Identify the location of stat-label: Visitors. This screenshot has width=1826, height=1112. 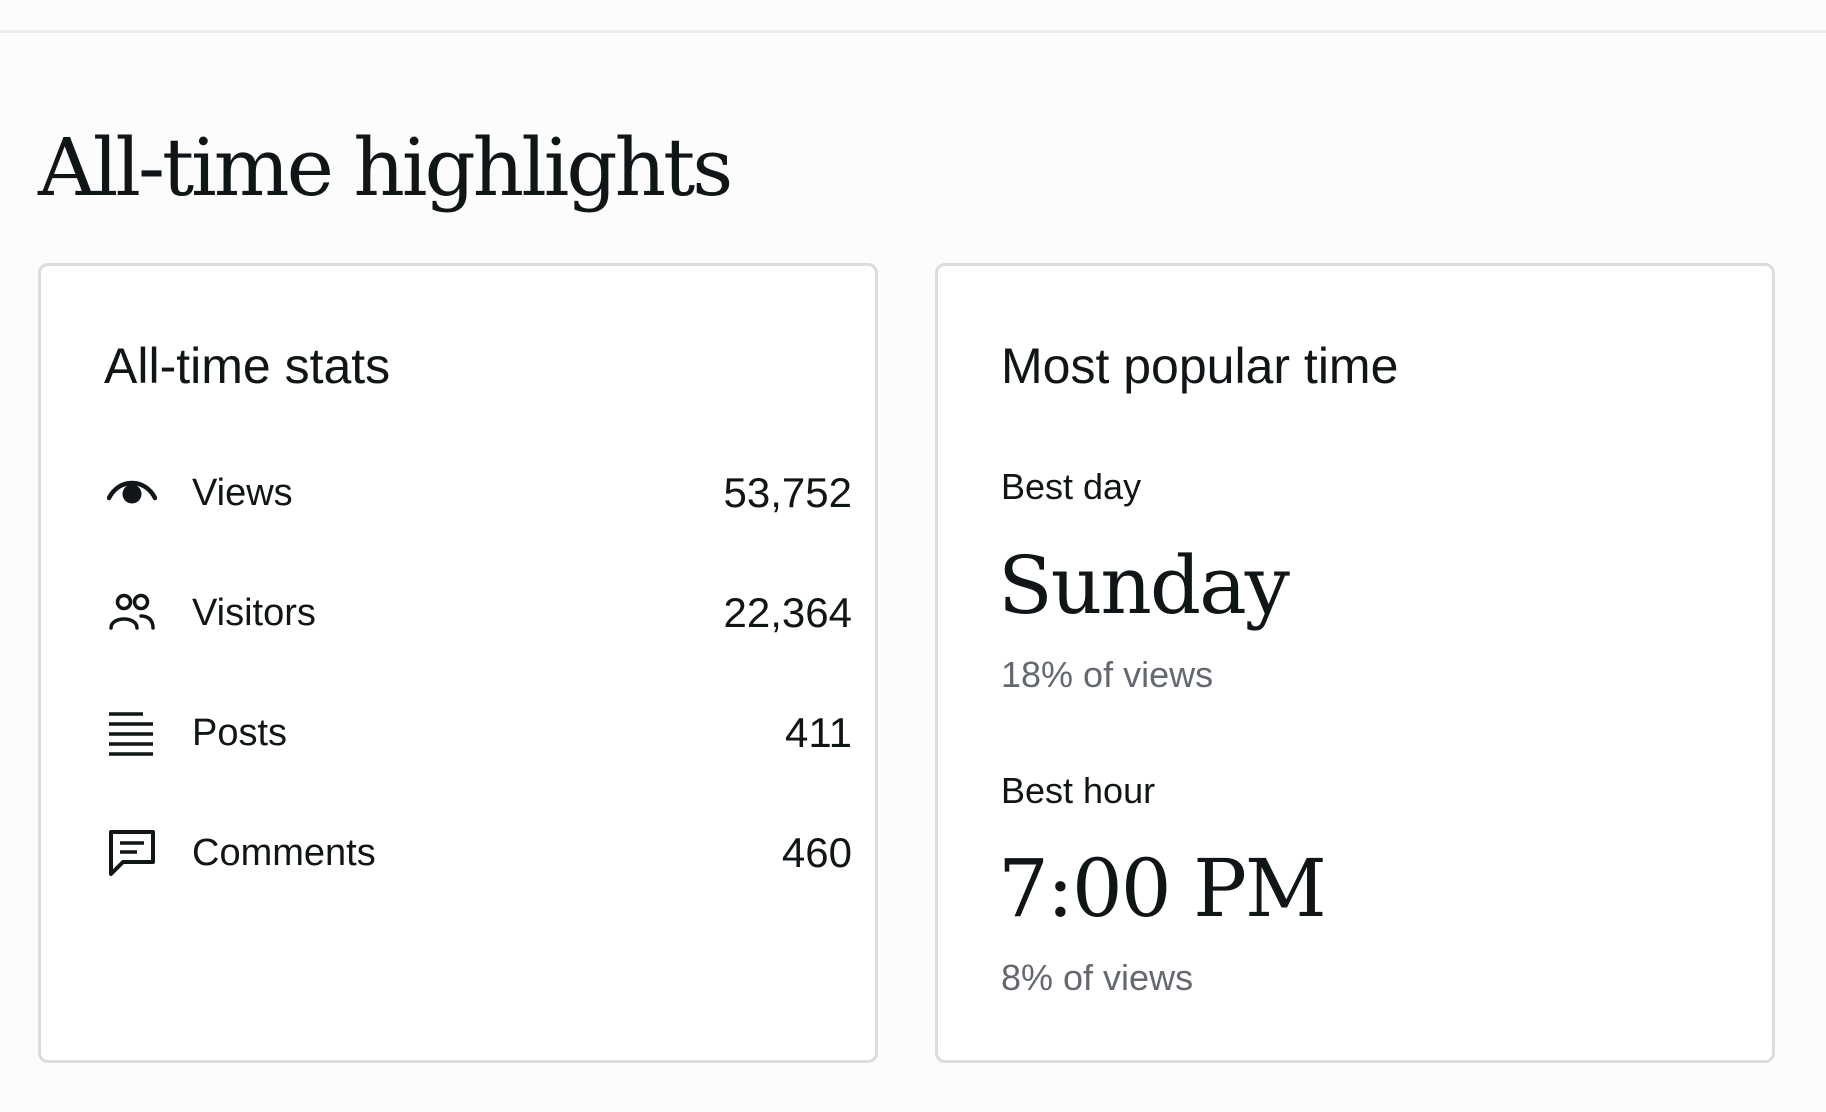
(254, 613).